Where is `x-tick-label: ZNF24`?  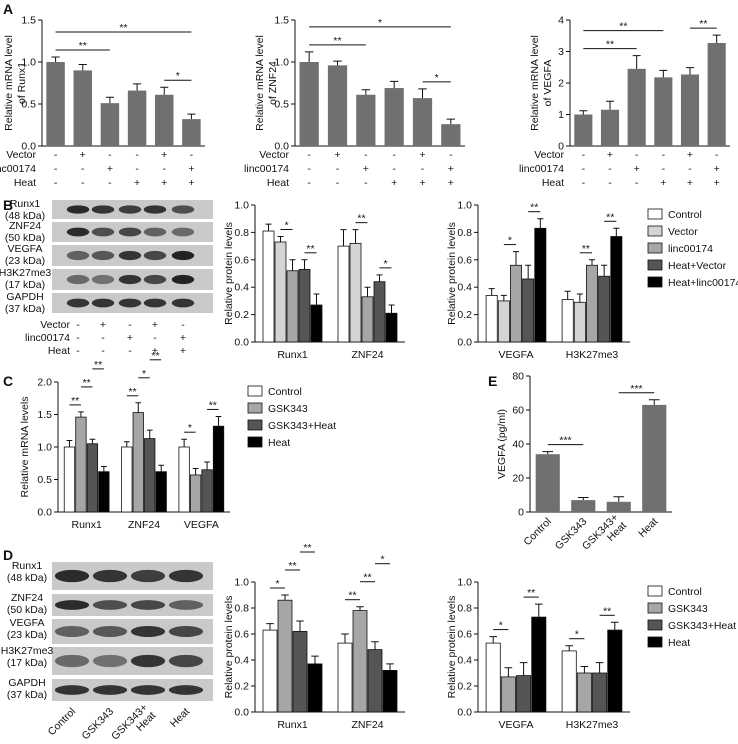 x-tick-label: ZNF24 is located at coordinates (367, 355).